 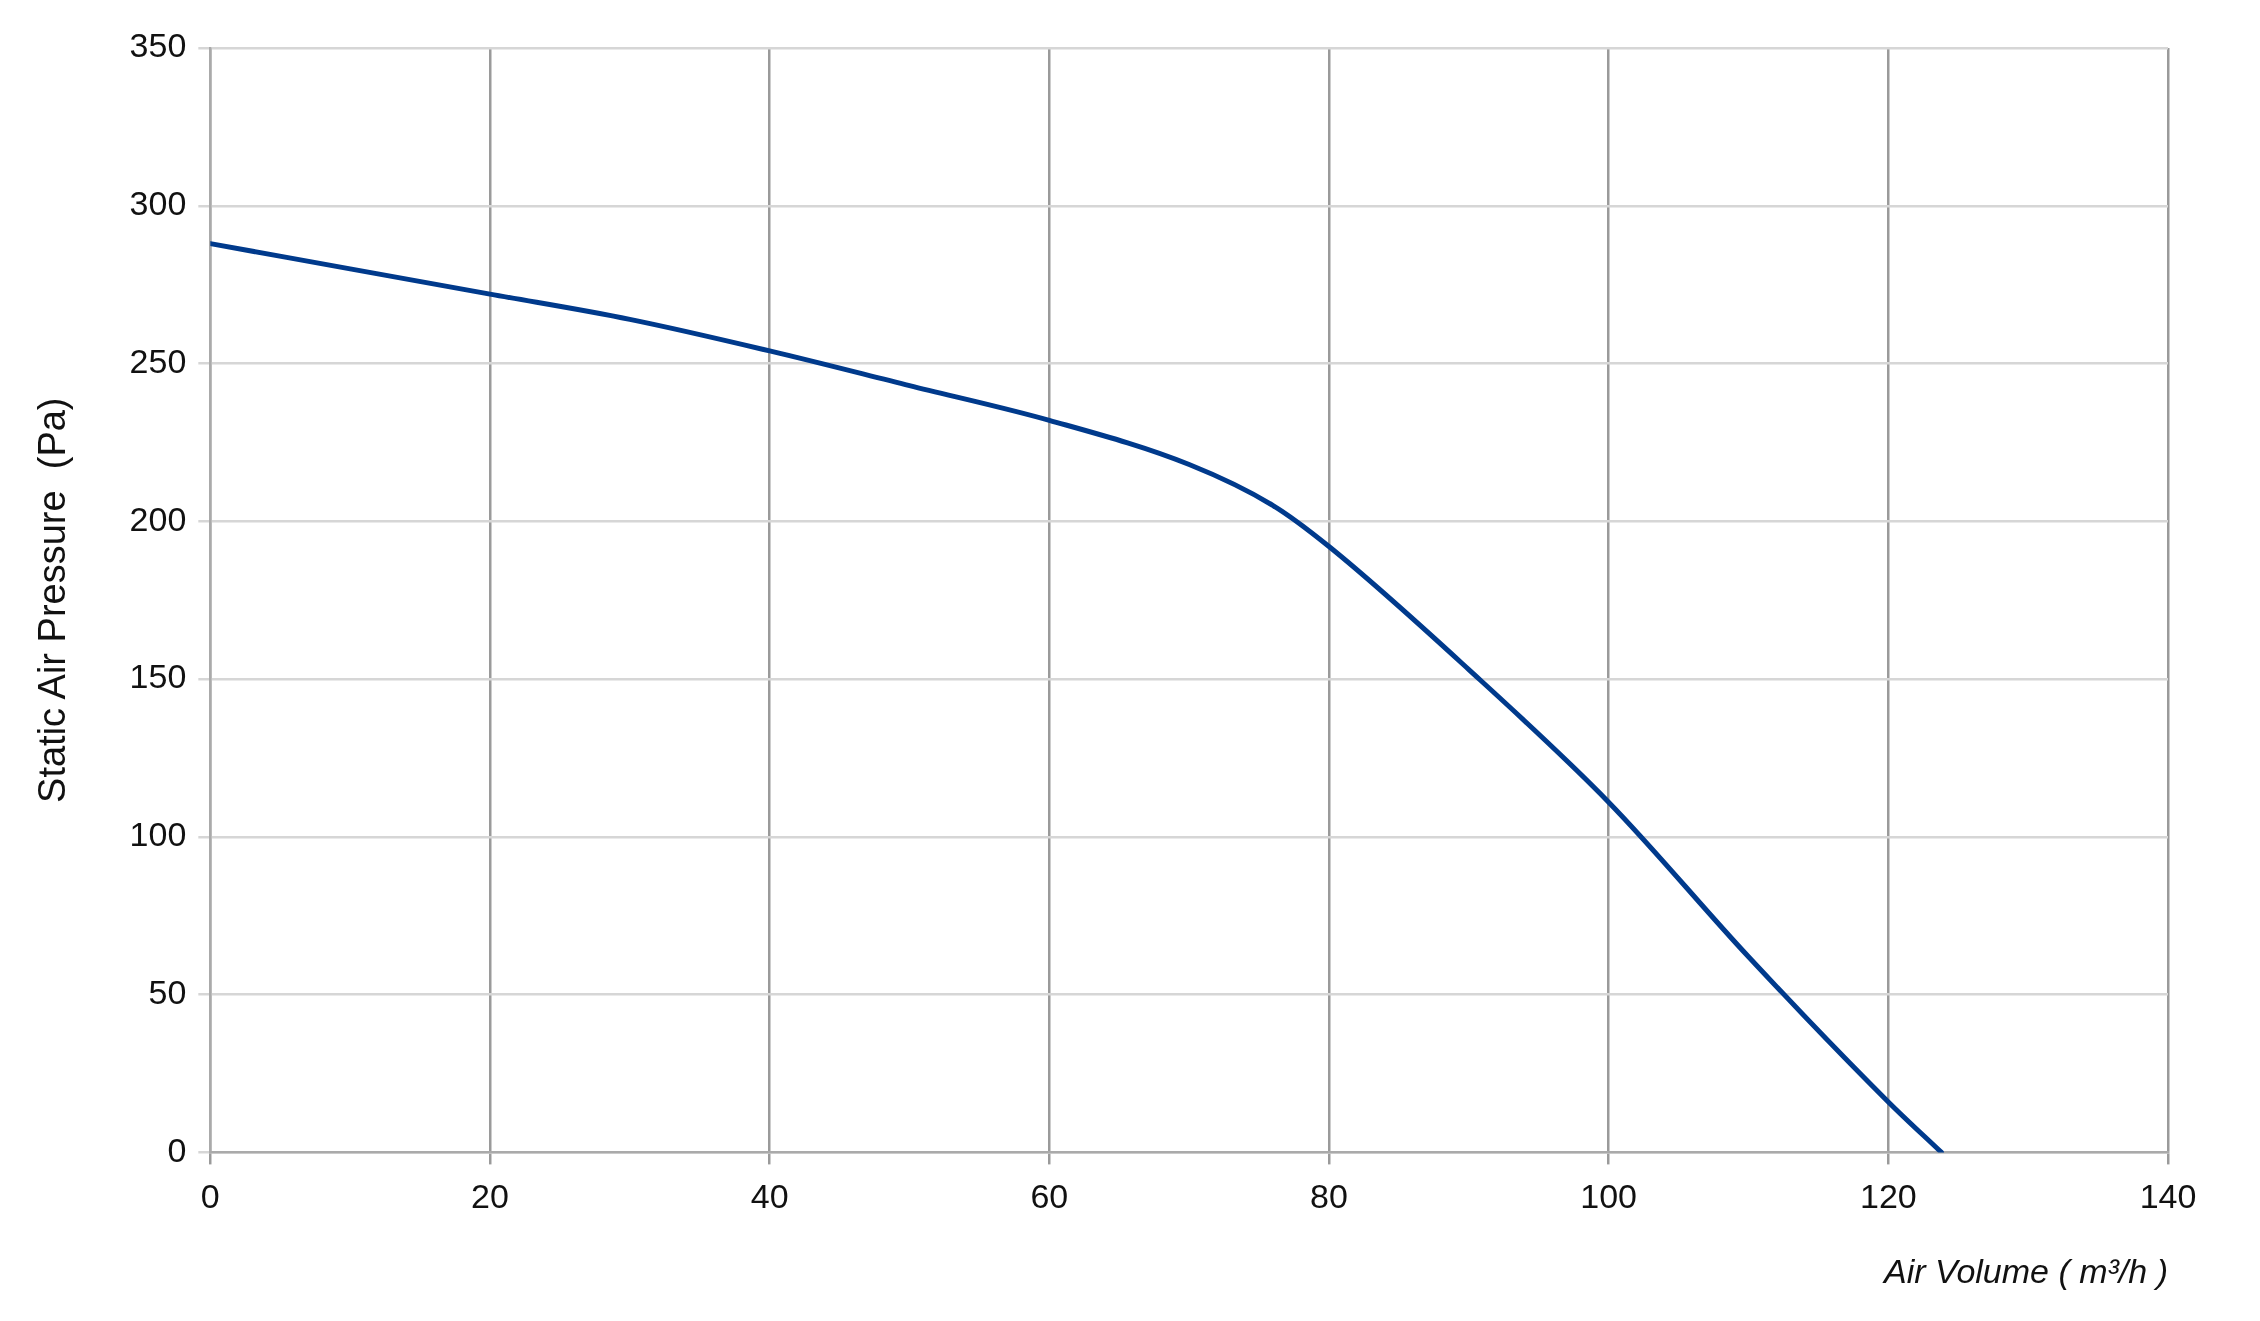 I want to click on x-tick-label: 80, so click(x=1329, y=1196).